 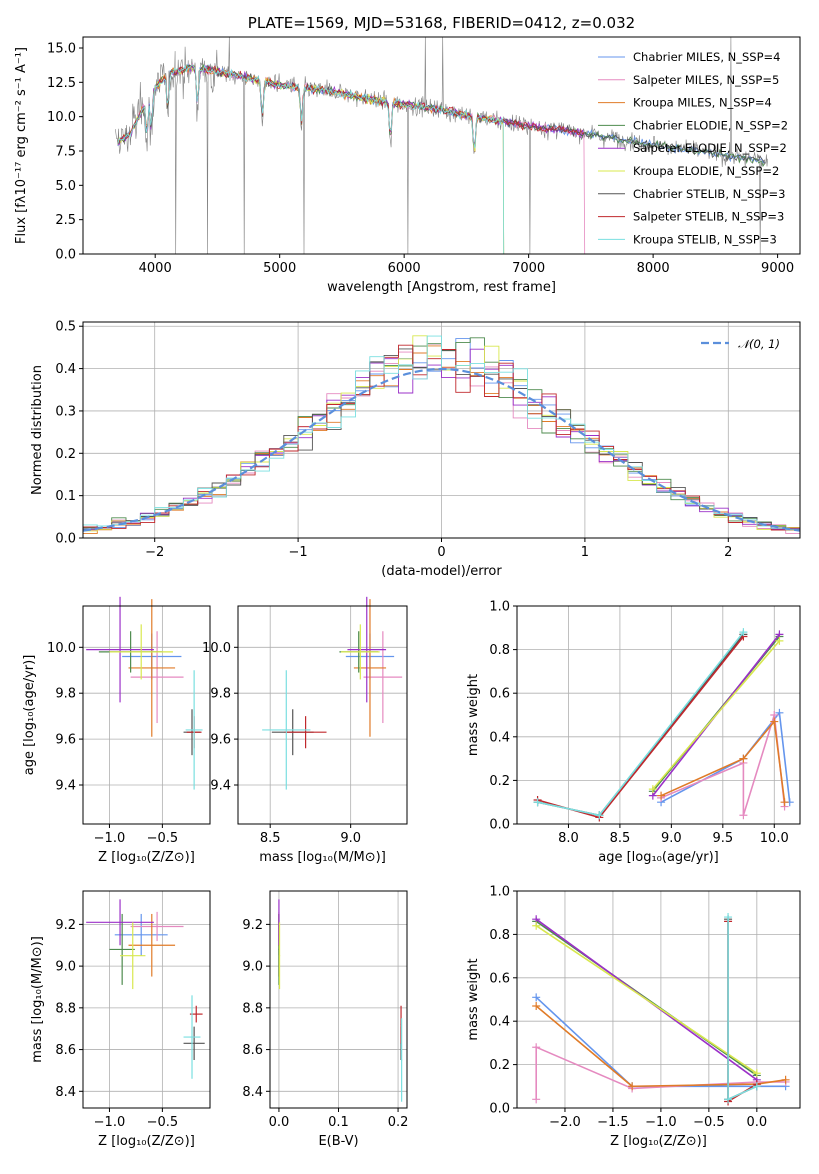 I want to click on y-tick-label: 5.0, so click(x=65, y=186).